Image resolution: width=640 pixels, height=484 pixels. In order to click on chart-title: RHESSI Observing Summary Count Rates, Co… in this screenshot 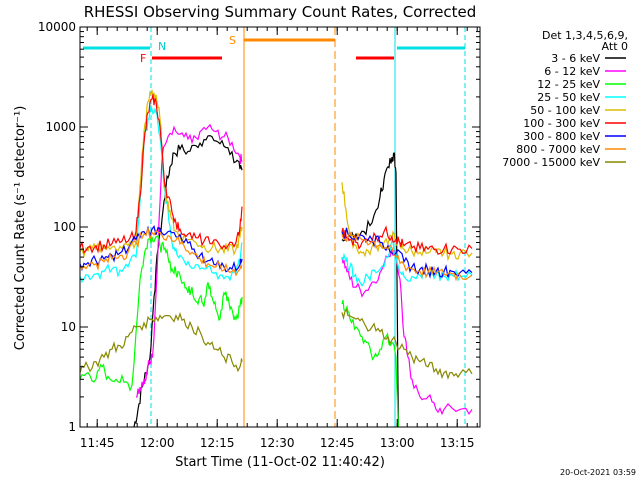, I will do `click(280, 12)`.